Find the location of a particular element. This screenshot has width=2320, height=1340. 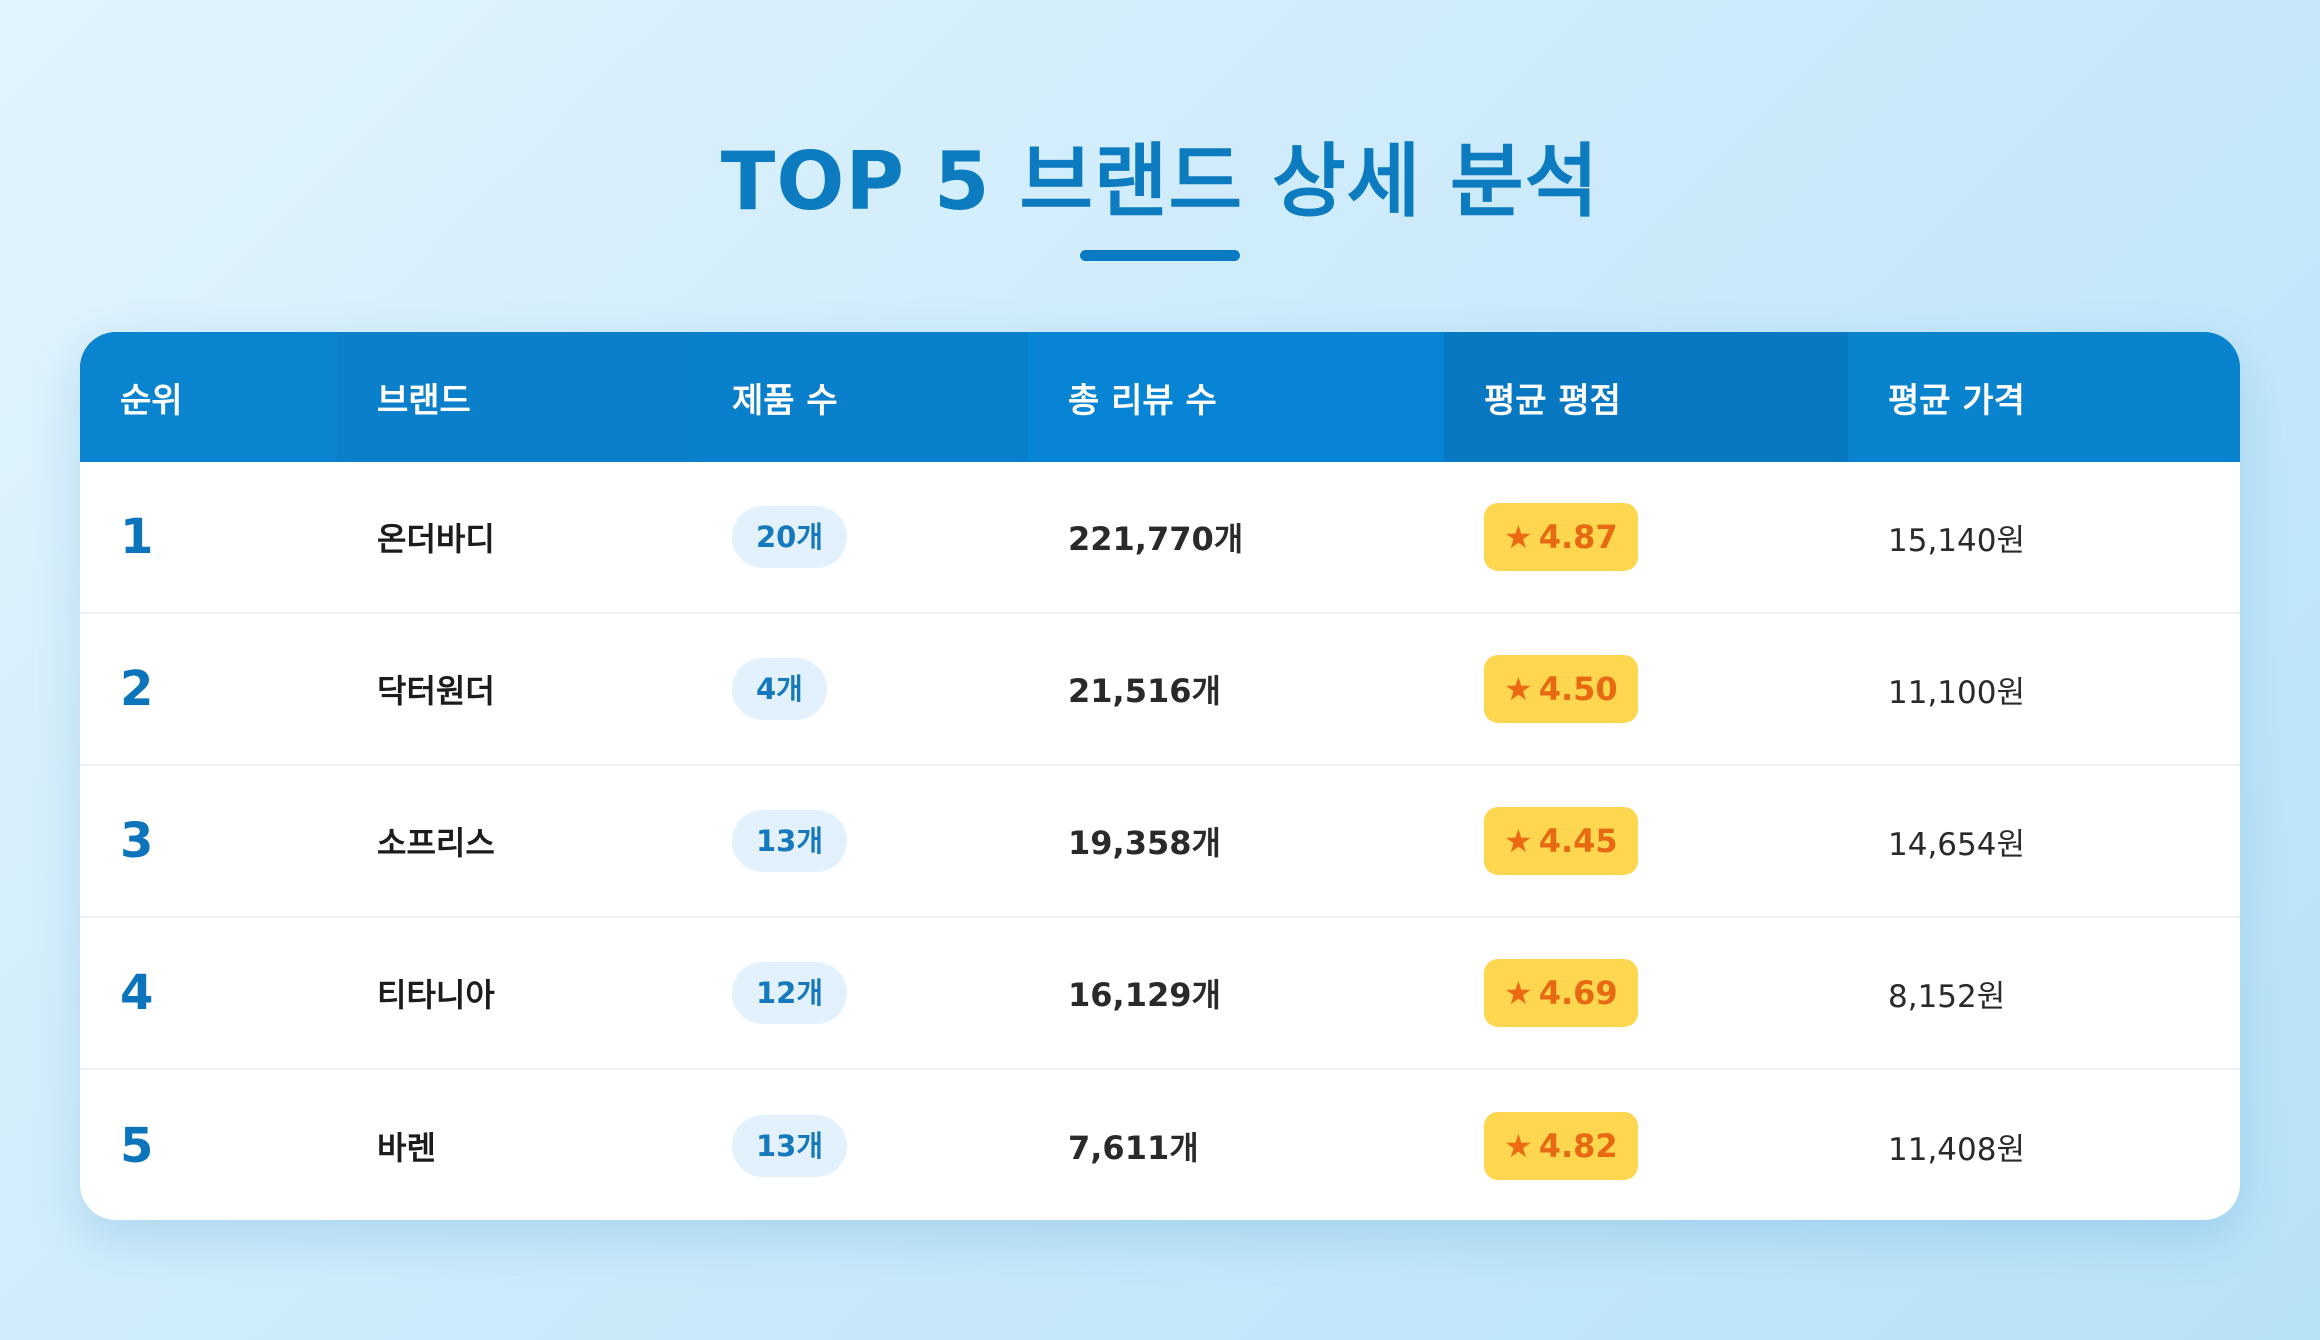

reviews-cell: 7,611개 is located at coordinates (1236, 1145).